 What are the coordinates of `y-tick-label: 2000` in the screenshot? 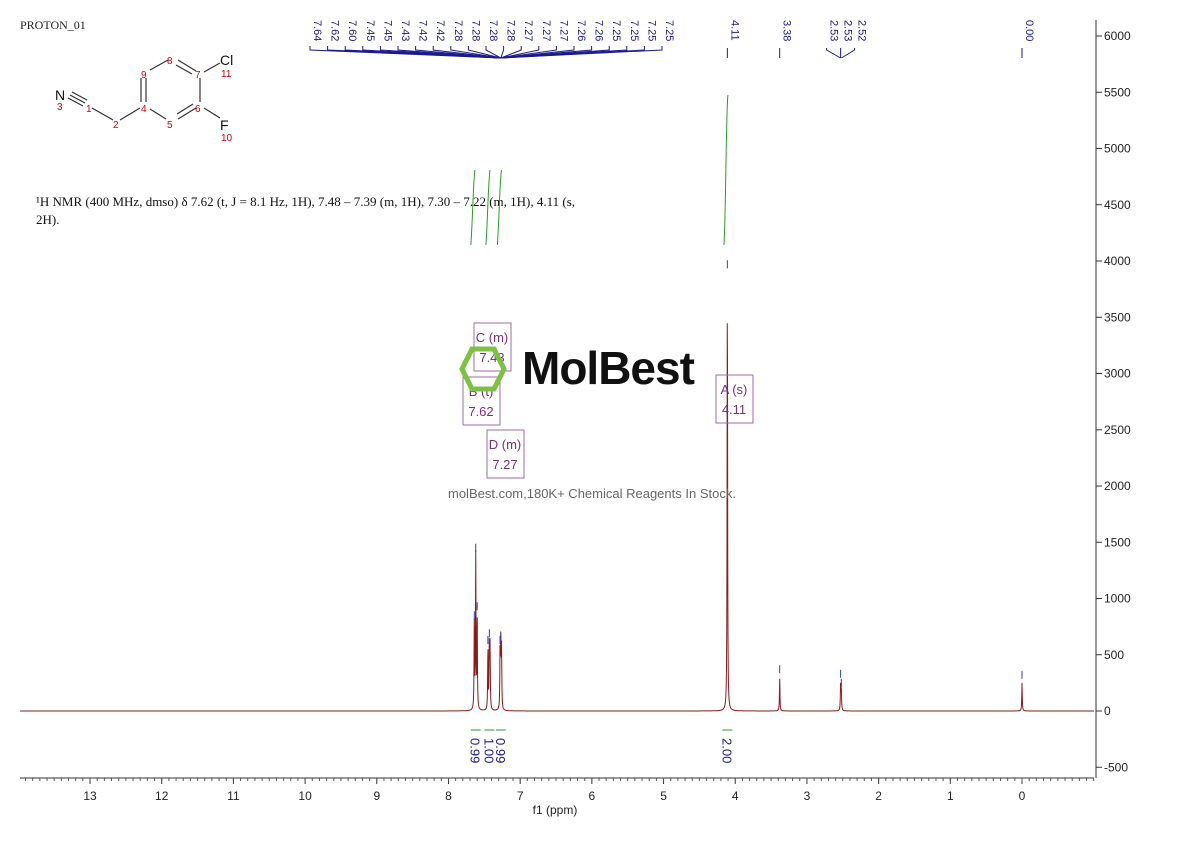 It's located at (1117, 486).